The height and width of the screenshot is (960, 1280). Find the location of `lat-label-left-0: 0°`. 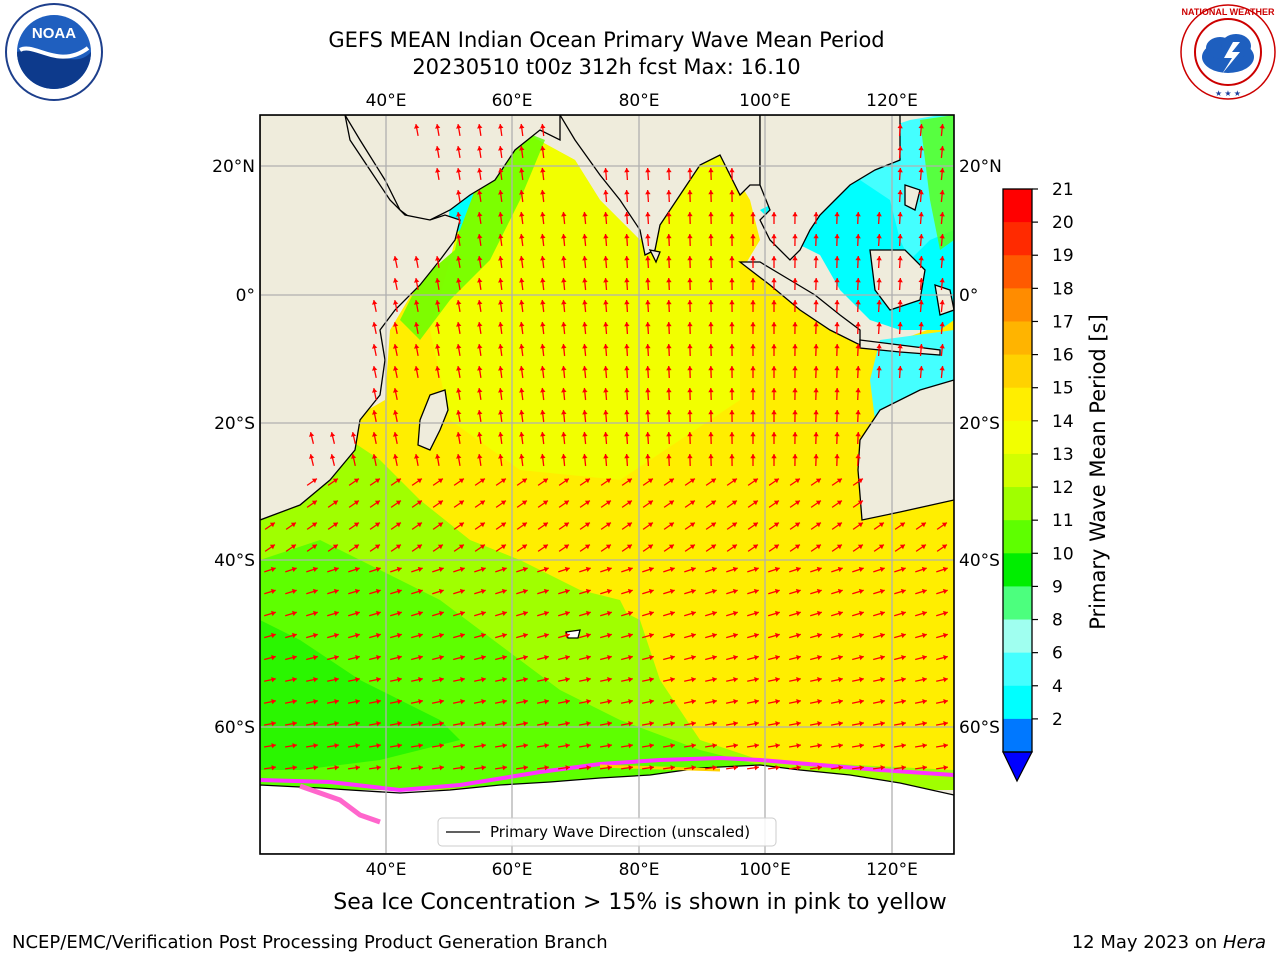

lat-label-left-0: 0° is located at coordinates (245, 296).